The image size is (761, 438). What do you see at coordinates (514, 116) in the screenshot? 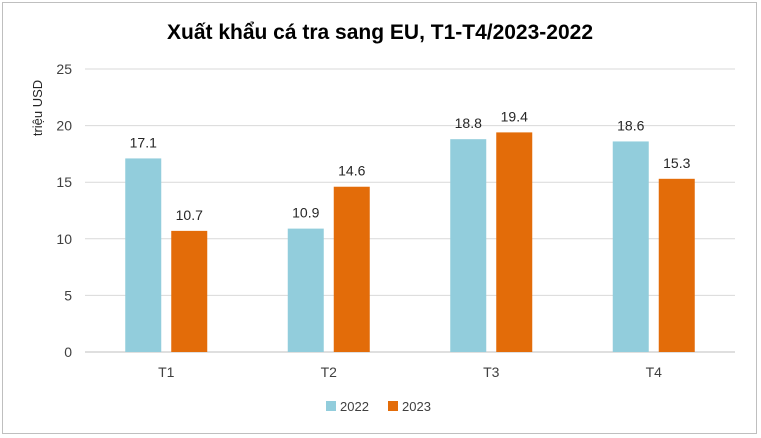
I see `data-label-2023-T3: 19.4` at bounding box center [514, 116].